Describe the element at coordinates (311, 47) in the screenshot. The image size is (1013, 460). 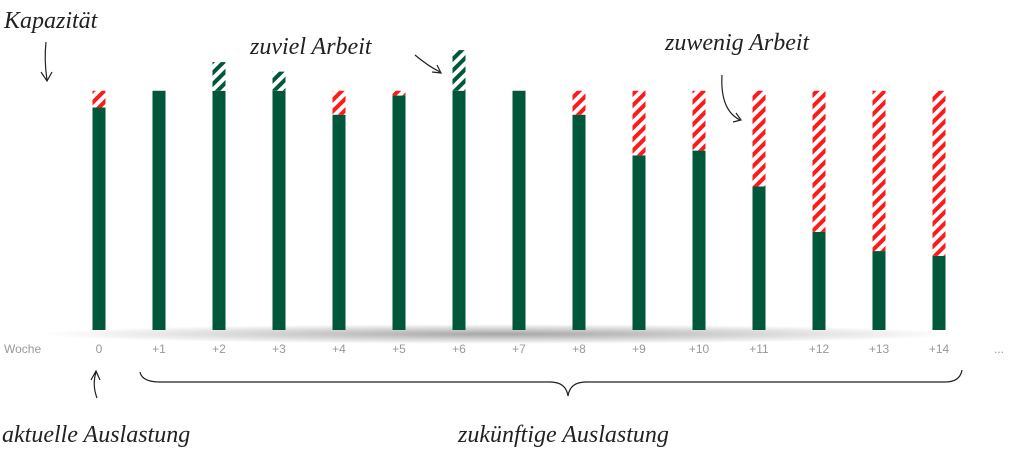
I see `overload-note: zuviel Arbeit` at that location.